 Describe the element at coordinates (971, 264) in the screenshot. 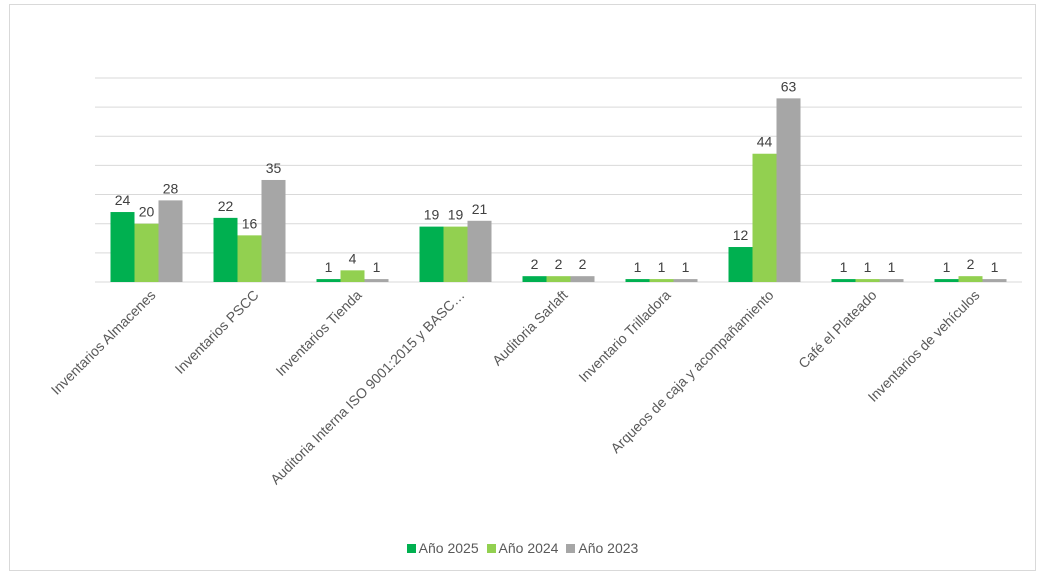

I see `data-label-1-8: 2` at that location.